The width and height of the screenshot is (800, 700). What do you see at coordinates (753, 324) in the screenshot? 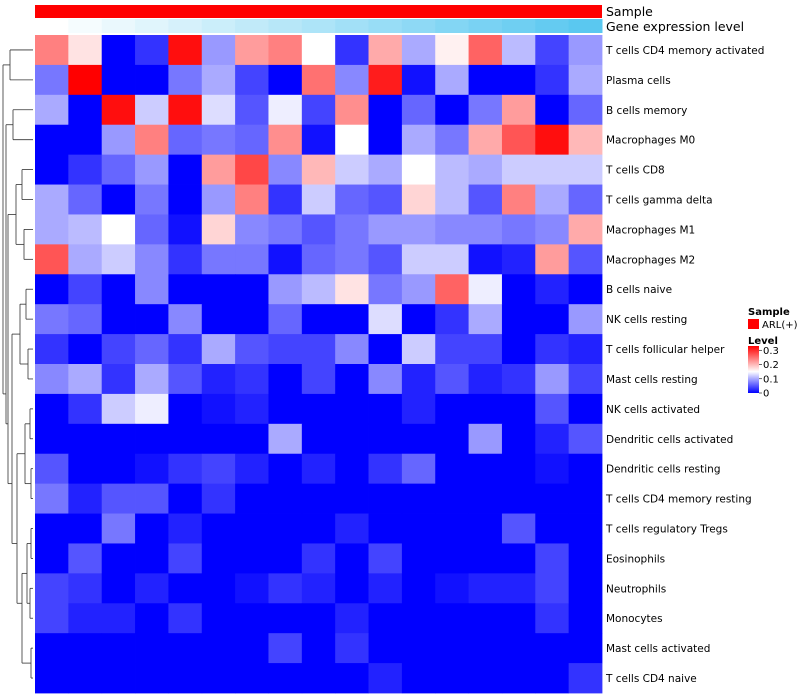
I see `legend-sample-swatch` at bounding box center [753, 324].